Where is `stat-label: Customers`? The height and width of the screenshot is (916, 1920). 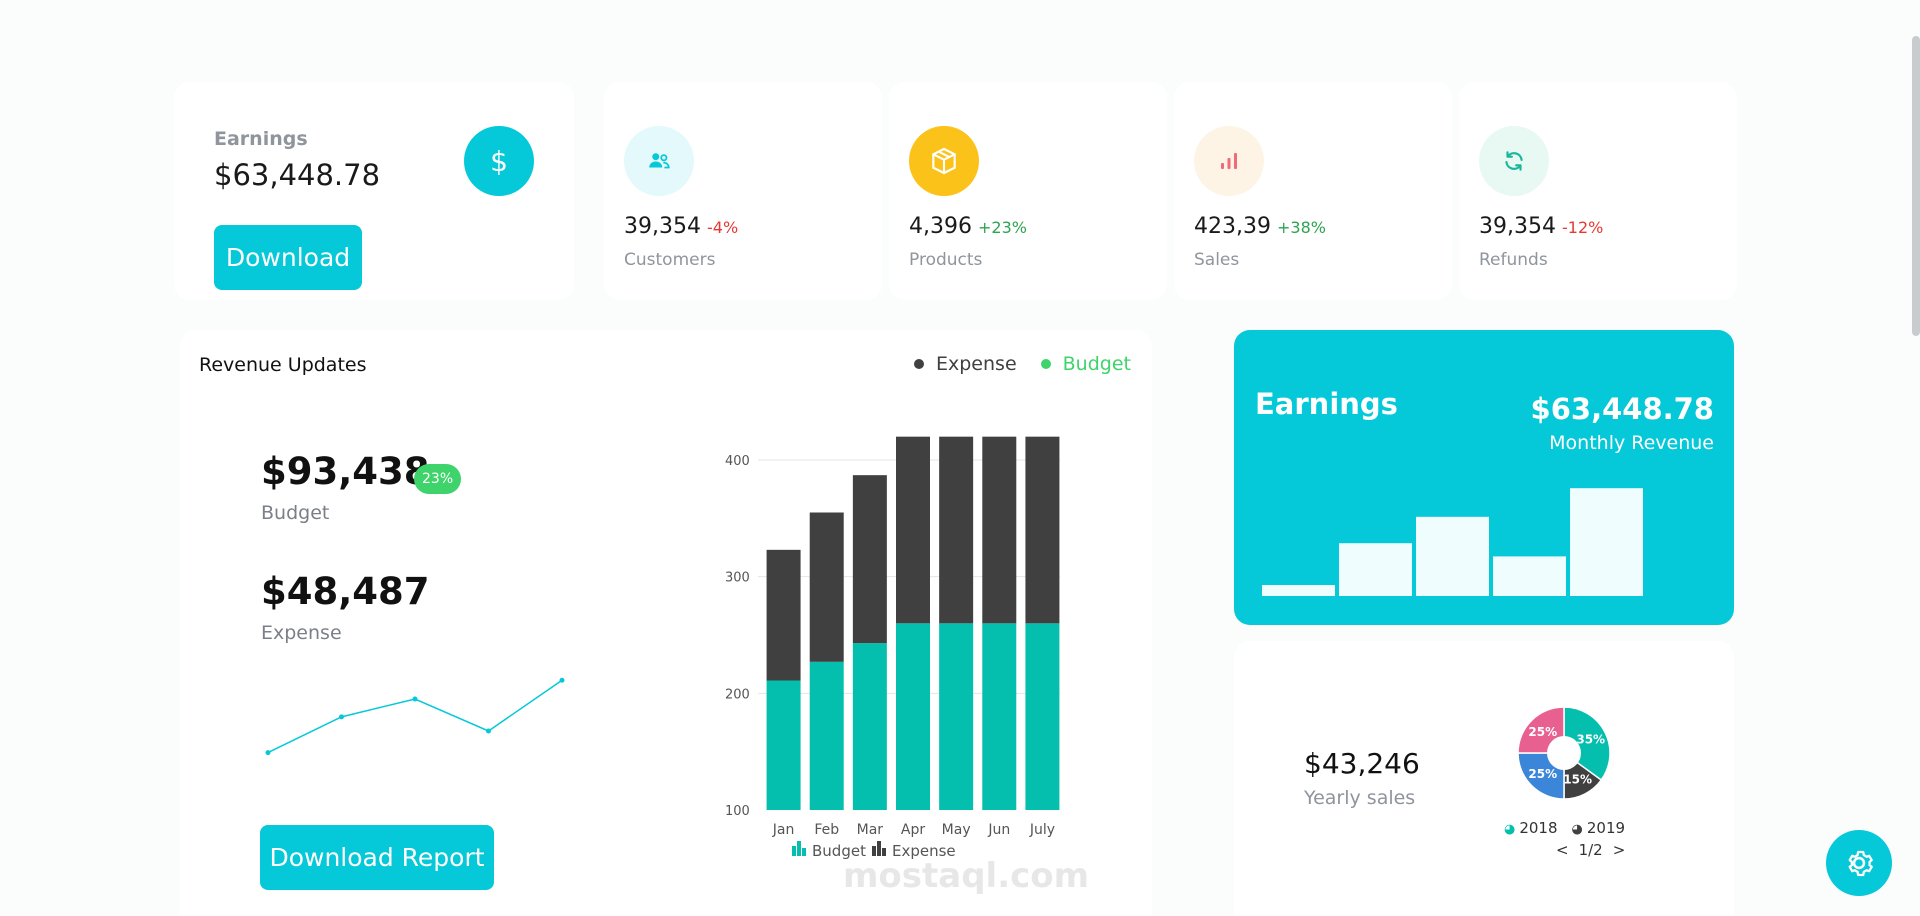
stat-label: Customers is located at coordinates (670, 260).